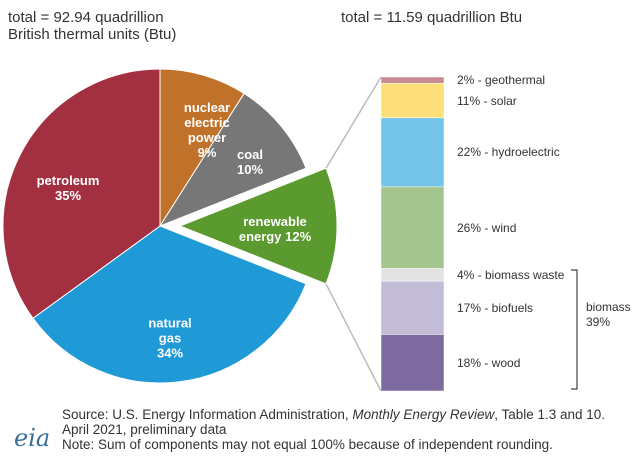 The image size is (634, 457). What do you see at coordinates (574, 329) in the screenshot?
I see `bracket` at bounding box center [574, 329].